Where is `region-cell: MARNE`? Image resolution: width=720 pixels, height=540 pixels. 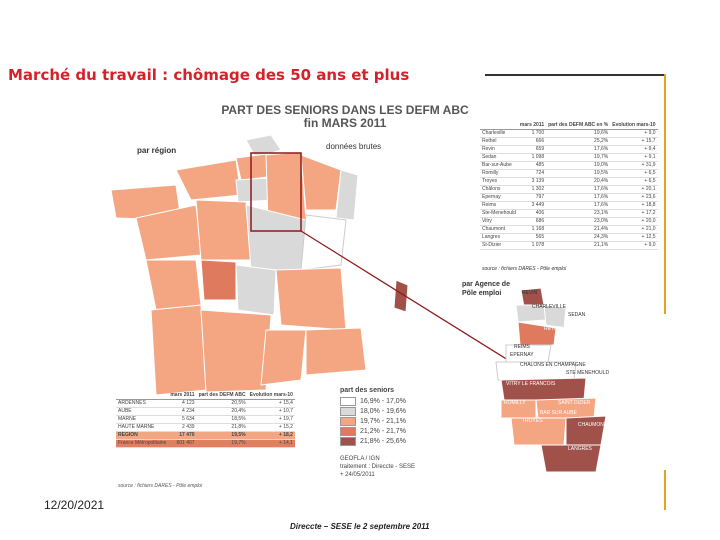
region-cell: MARNE is located at coordinates (142, 419).